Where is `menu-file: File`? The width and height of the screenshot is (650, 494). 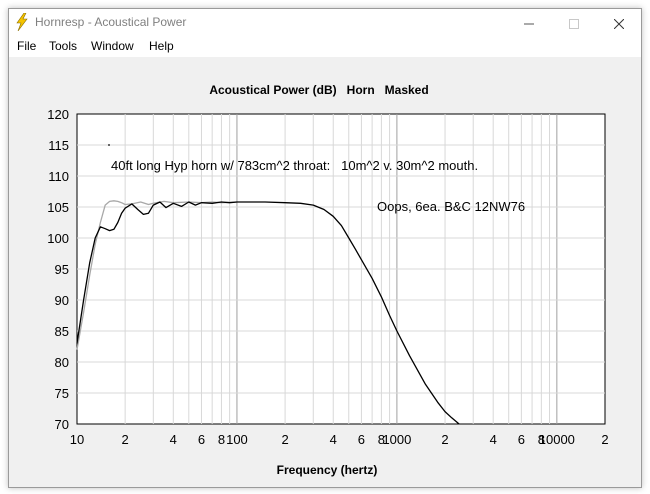 menu-file: File is located at coordinates (27, 46).